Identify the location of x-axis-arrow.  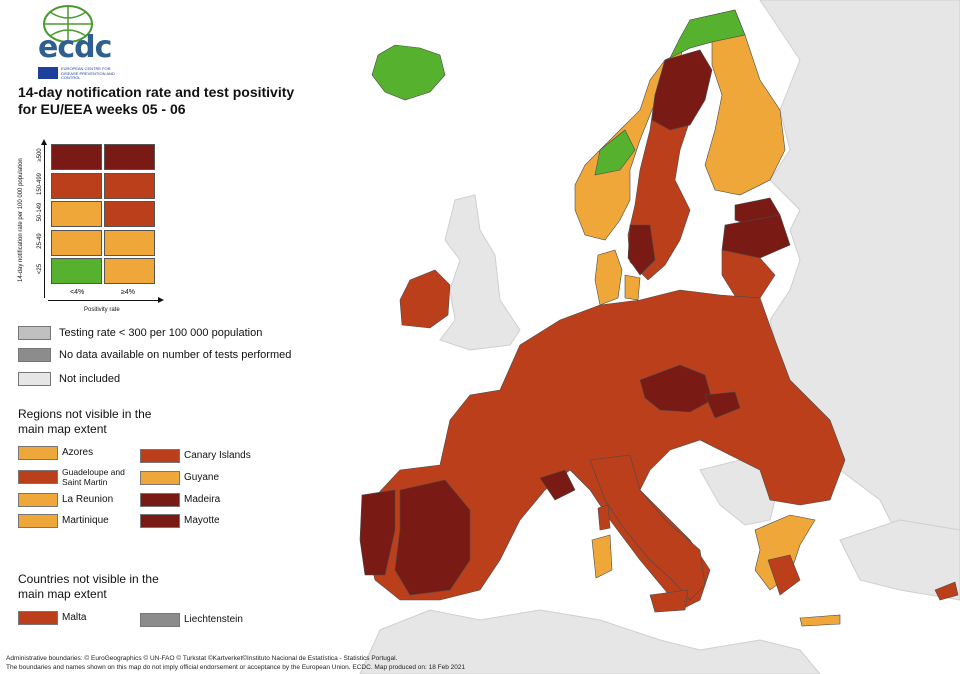
(106, 300).